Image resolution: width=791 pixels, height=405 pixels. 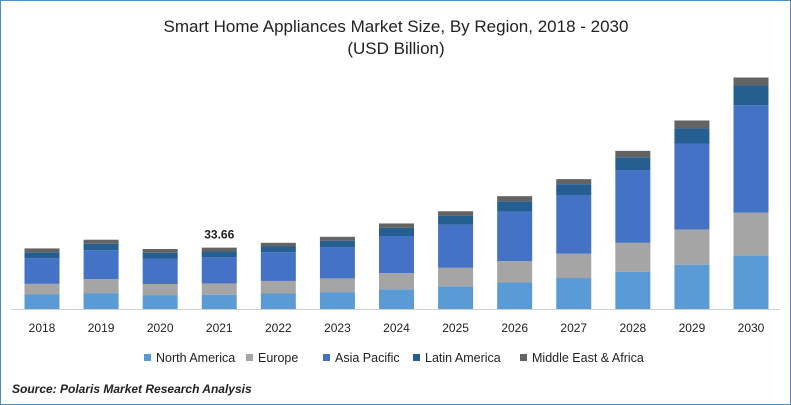 What do you see at coordinates (574, 293) in the screenshot?
I see `bar-north-america-2027` at bounding box center [574, 293].